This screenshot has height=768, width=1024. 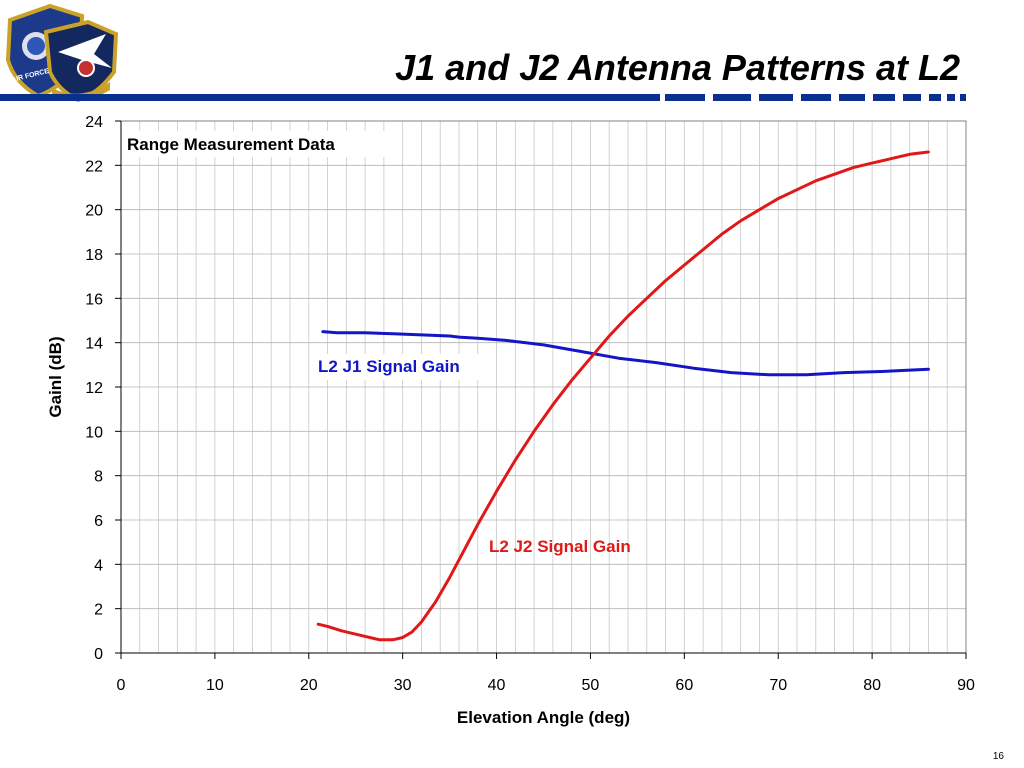 What do you see at coordinates (94, 166) in the screenshot?
I see `y-tick-label: 22` at bounding box center [94, 166].